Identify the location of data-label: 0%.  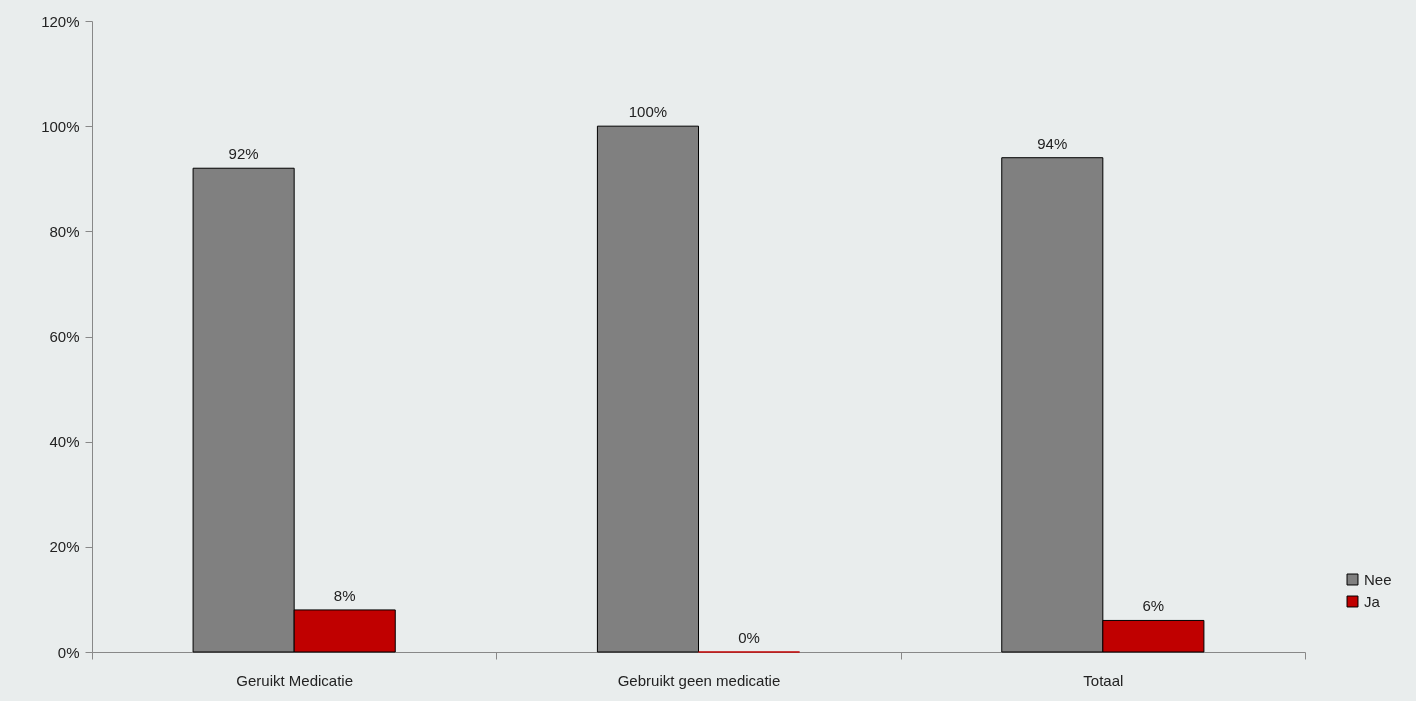
(749, 637).